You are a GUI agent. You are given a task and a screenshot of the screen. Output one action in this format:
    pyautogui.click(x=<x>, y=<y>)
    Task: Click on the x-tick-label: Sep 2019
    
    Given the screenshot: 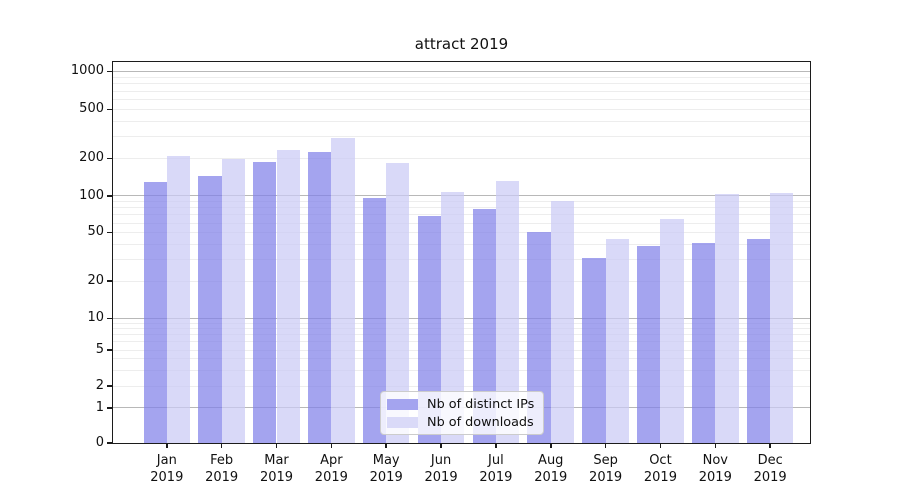 What is the action you would take?
    pyautogui.click(x=606, y=469)
    